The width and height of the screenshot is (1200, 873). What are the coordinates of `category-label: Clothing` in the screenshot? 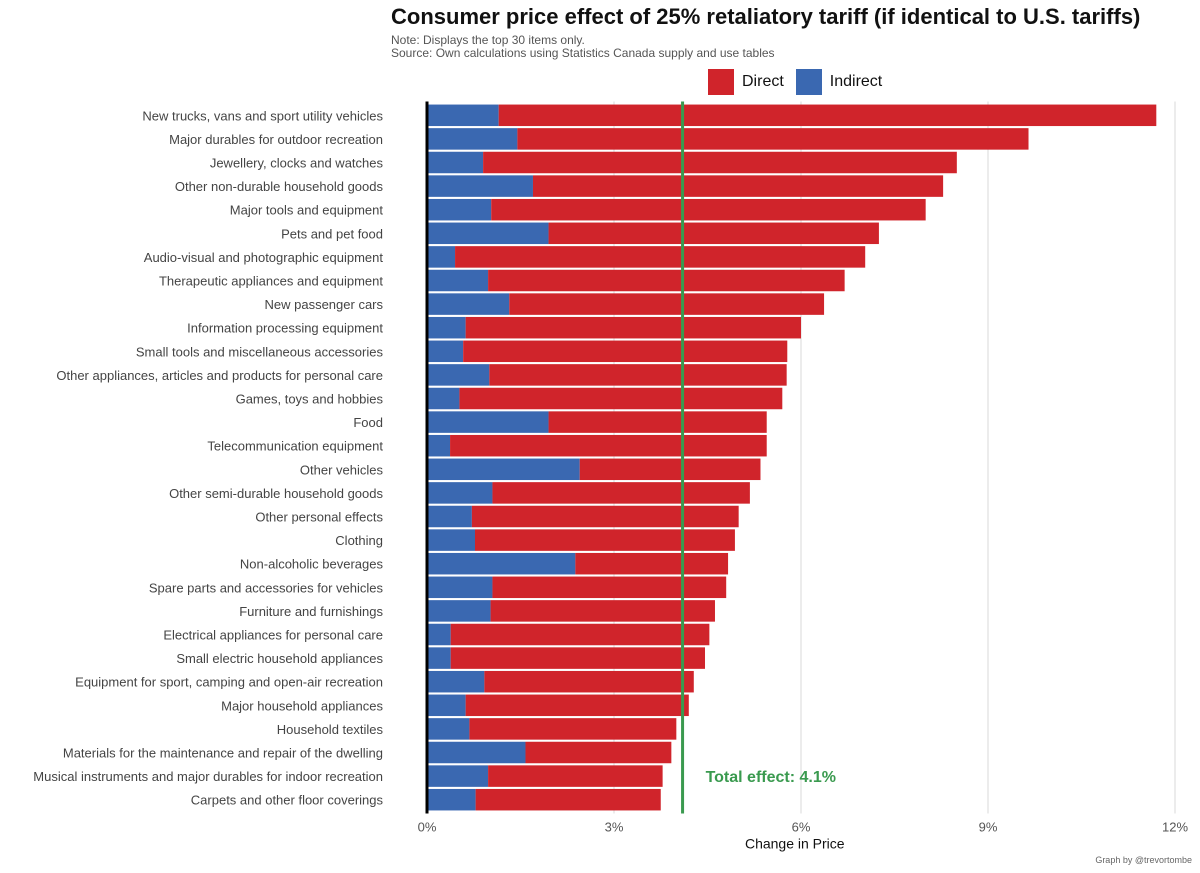 It's located at (359, 540).